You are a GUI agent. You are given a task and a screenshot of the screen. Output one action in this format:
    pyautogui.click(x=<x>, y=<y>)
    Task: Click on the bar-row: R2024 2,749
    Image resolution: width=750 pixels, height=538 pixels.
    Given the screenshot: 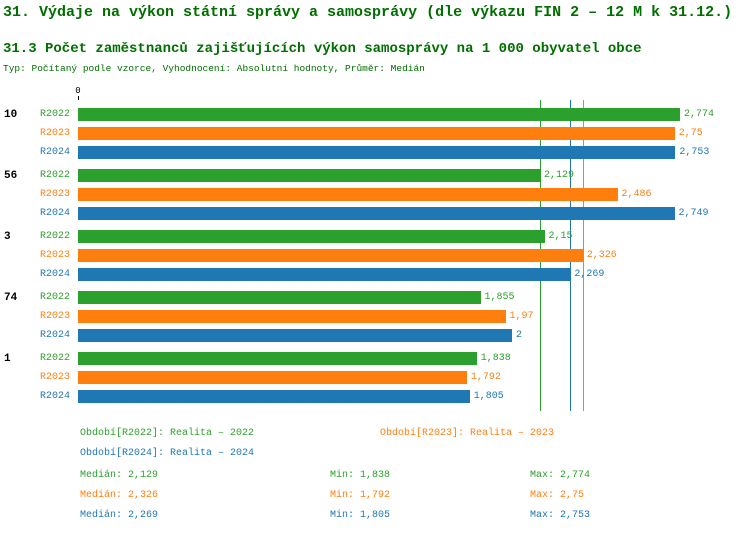 What is the action you would take?
    pyautogui.click(x=375, y=213)
    